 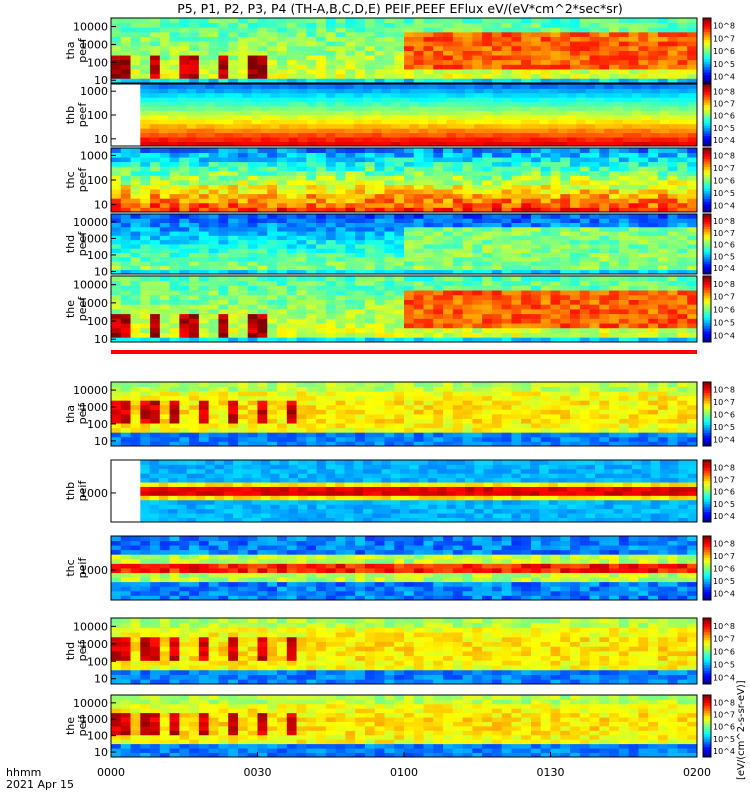 I want to click on y-tick-label: 1000, so click(x=94, y=44).